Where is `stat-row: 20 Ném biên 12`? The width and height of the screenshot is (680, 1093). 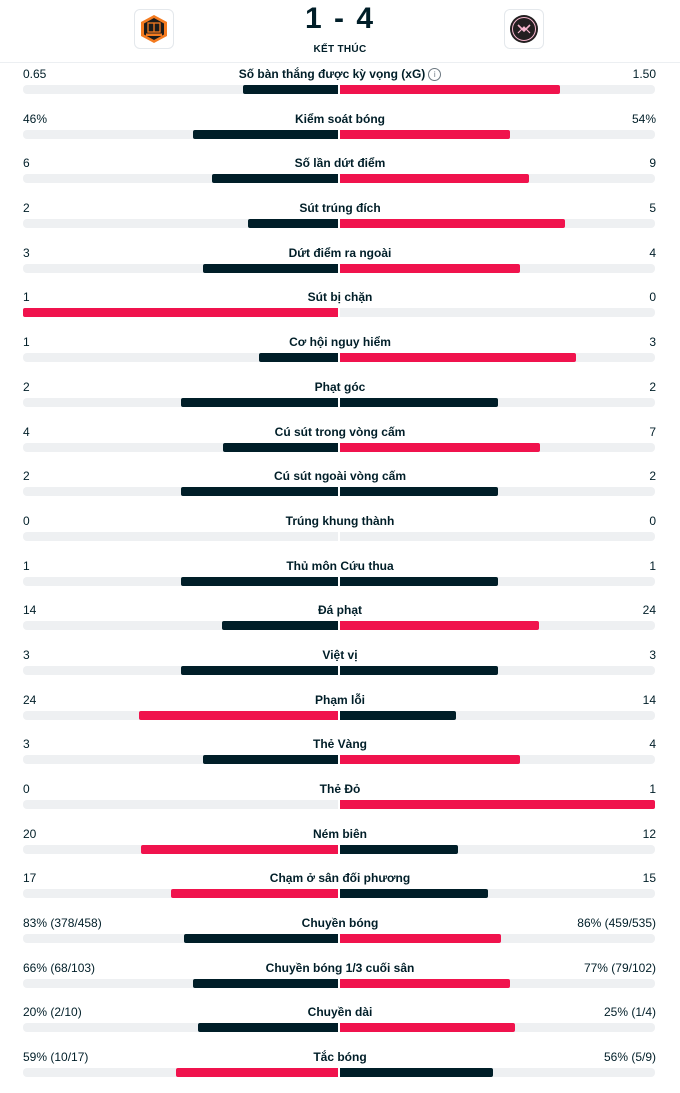 stat-row: 20 Ném biên 12 is located at coordinates (340, 847).